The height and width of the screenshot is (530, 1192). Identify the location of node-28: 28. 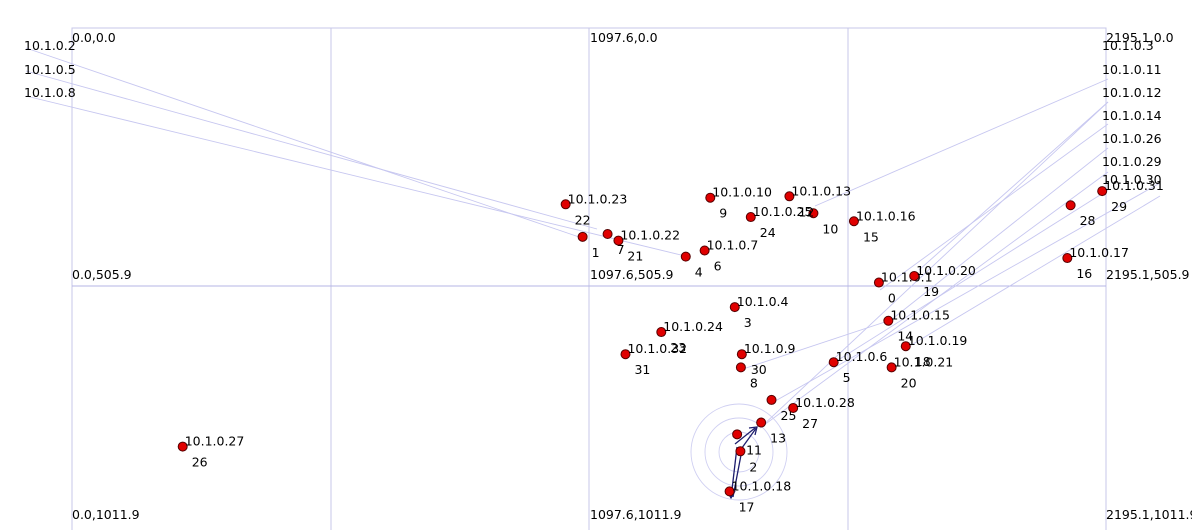
(1080, 214).